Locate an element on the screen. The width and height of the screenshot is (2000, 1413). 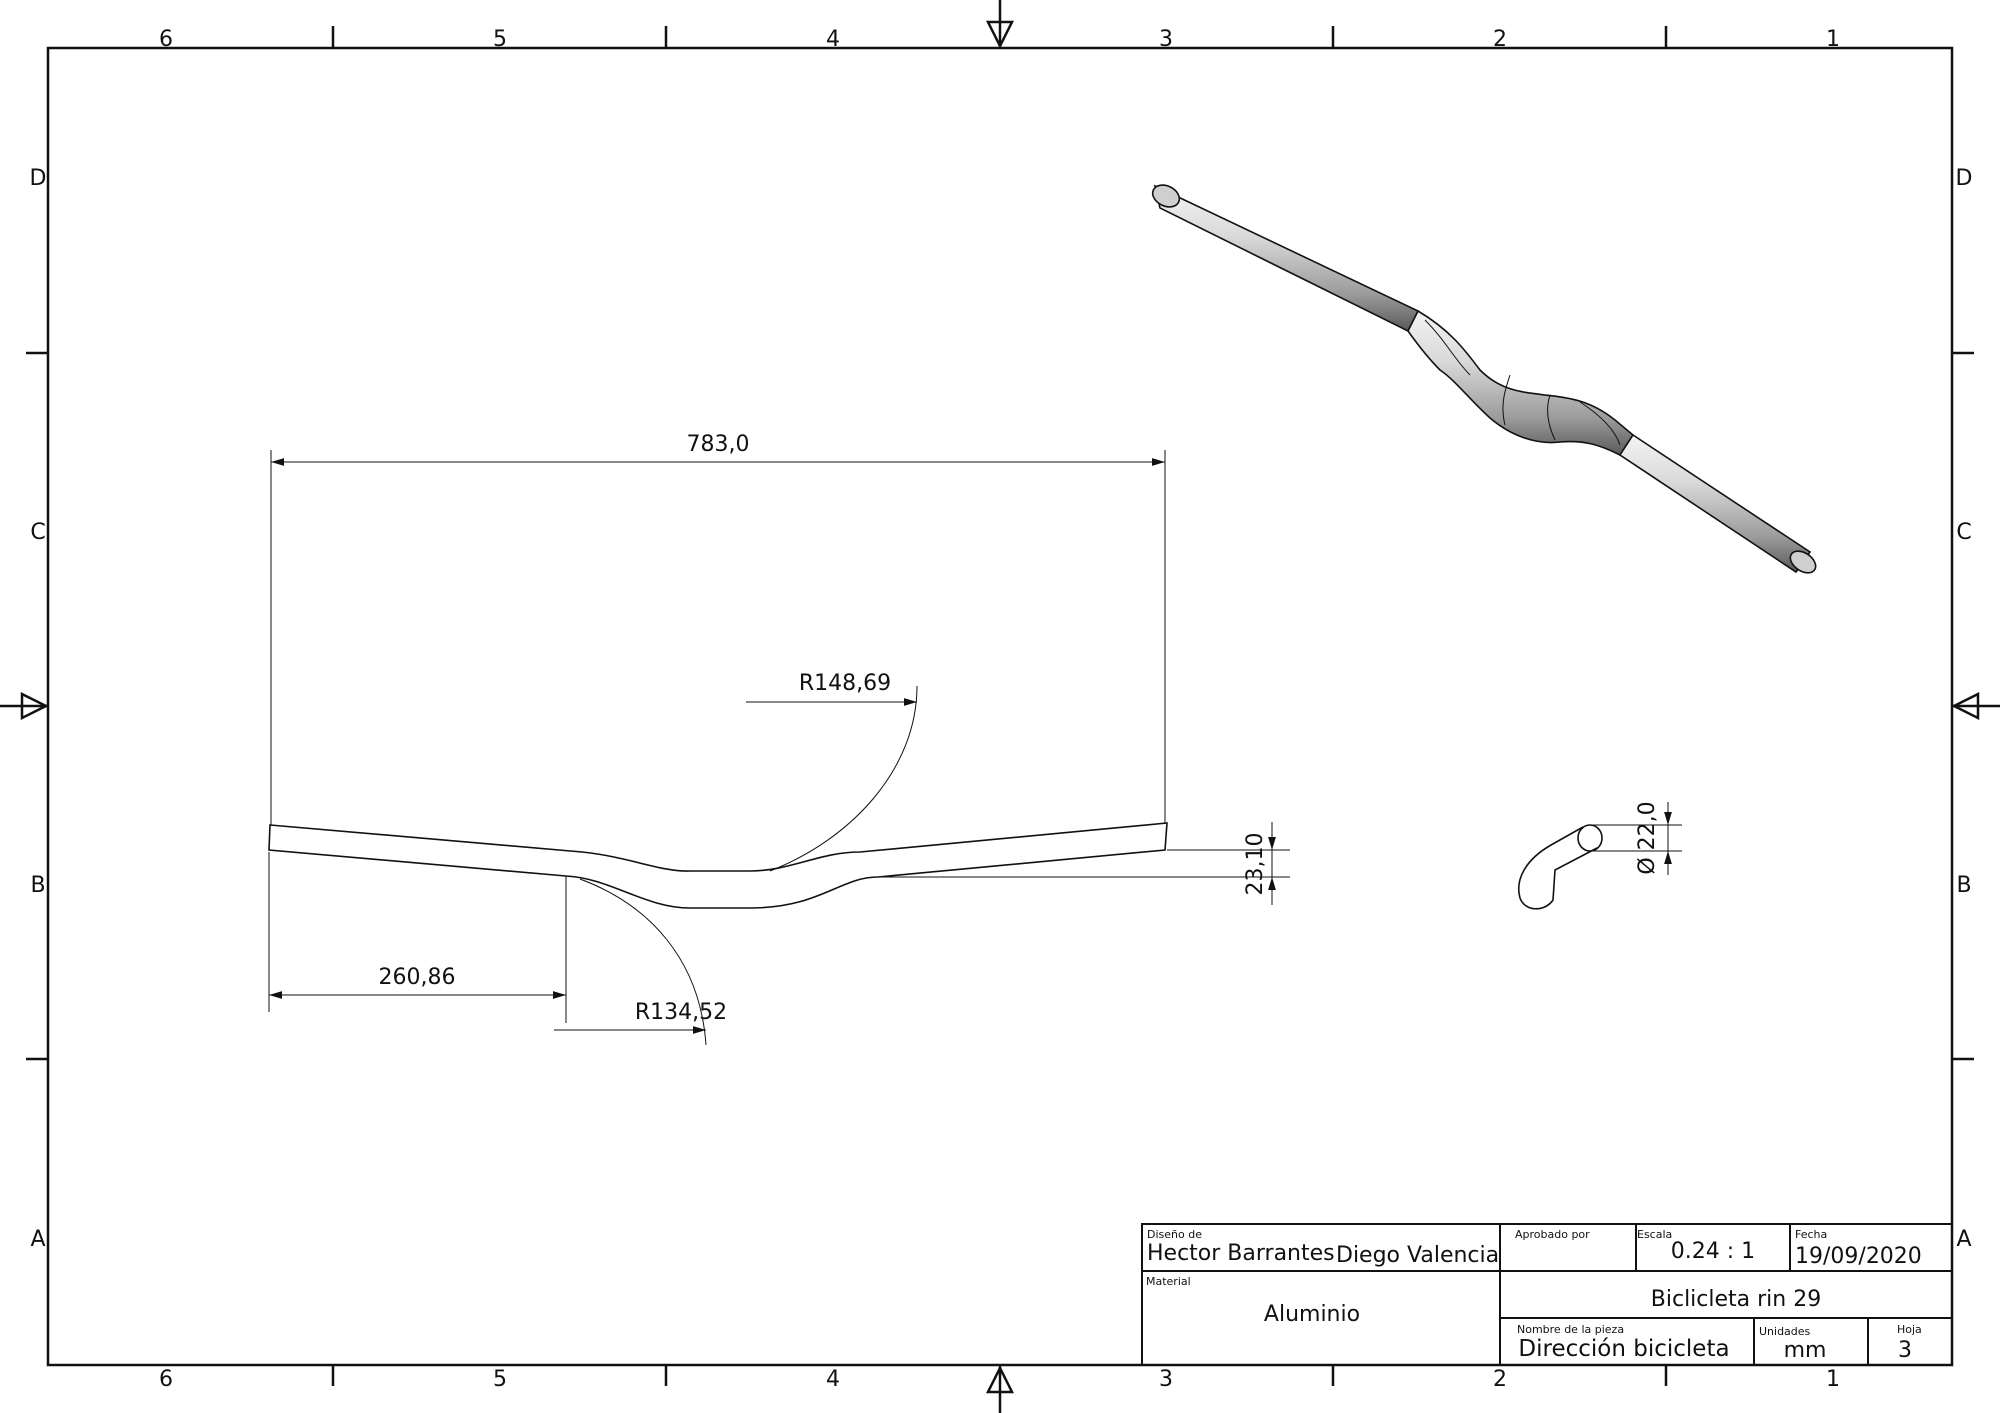
zone-bottom-1: 1 is located at coordinates (1833, 1379).